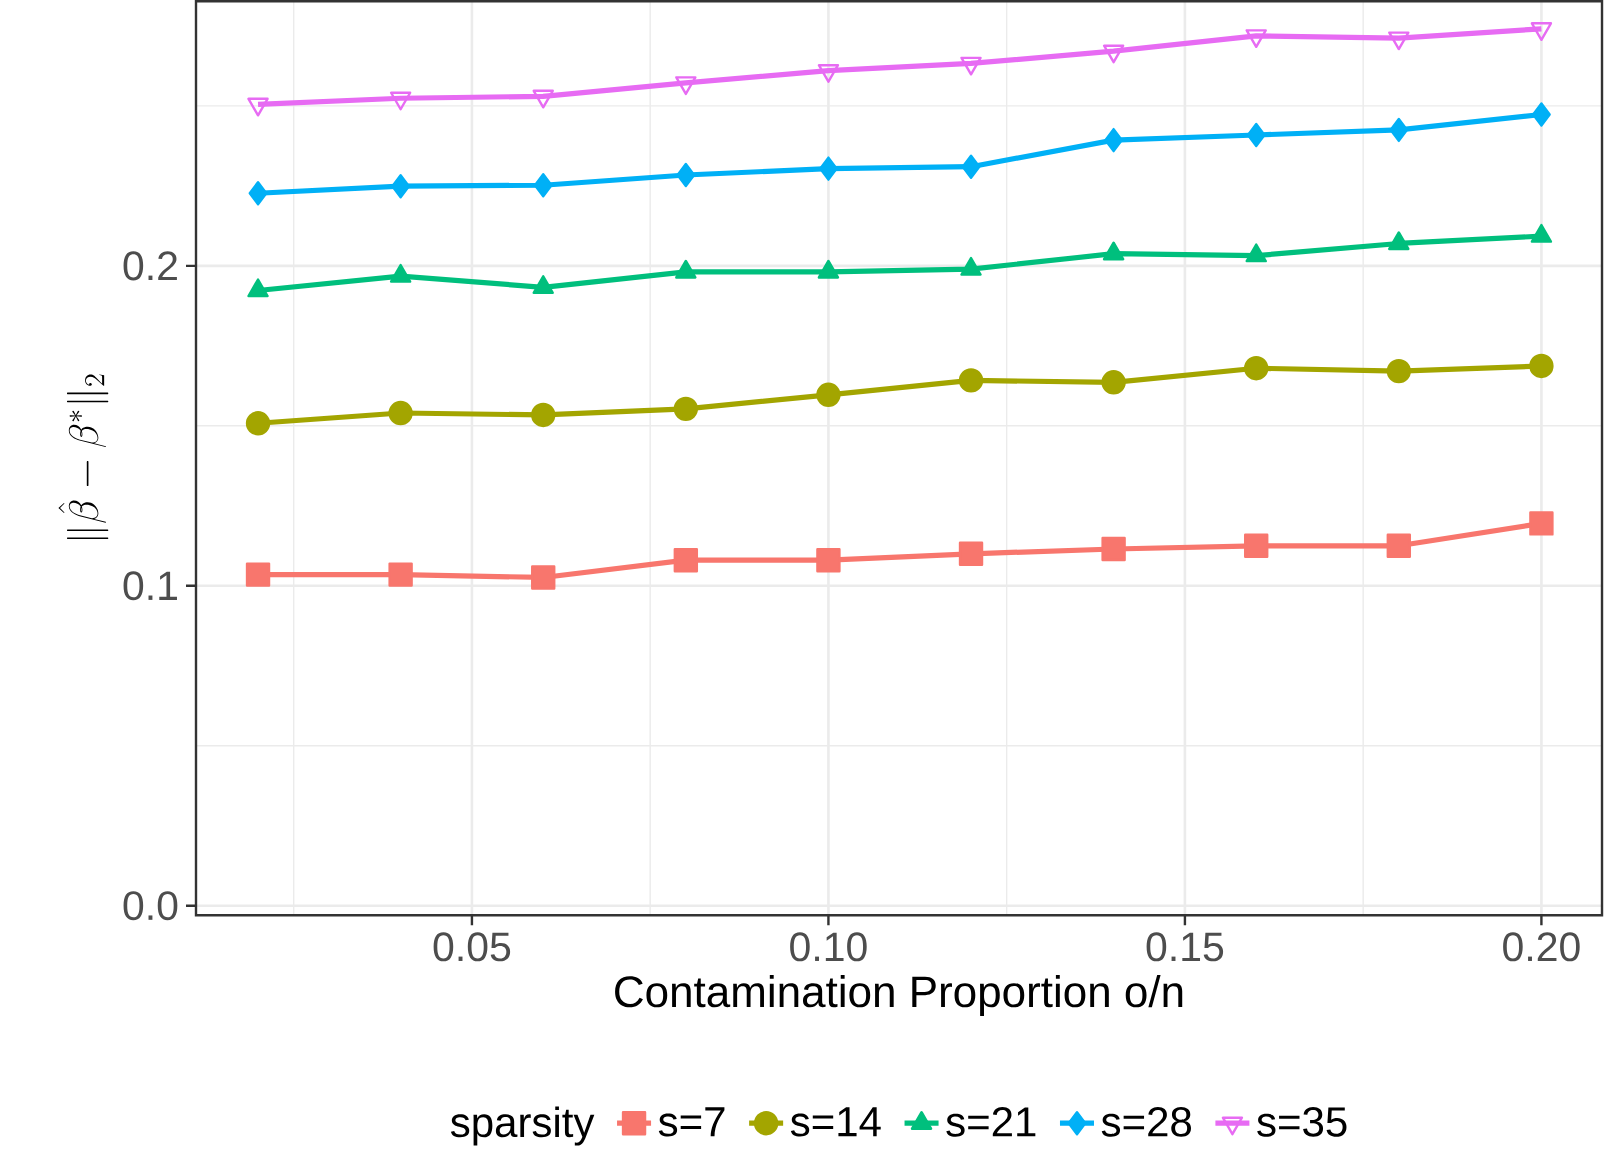 This screenshot has height=1149, width=1607. What do you see at coordinates (1541, 947) in the screenshot?
I see `x-tick-label: 0.20` at bounding box center [1541, 947].